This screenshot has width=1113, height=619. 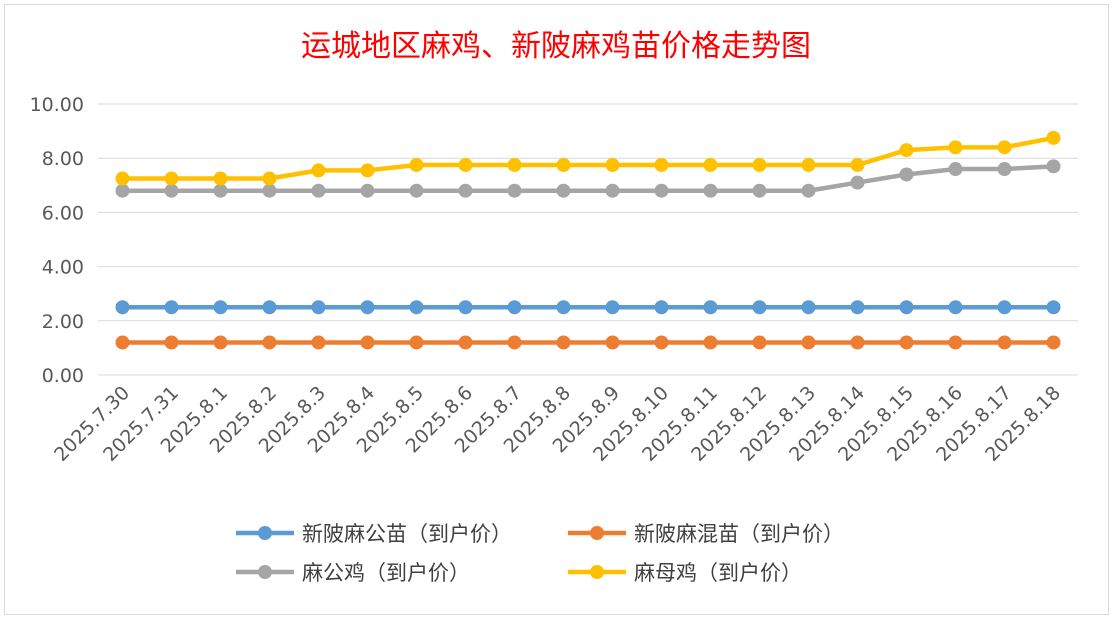 I want to click on legend-item: 麻母鸡（到户价）, so click(x=685, y=573).